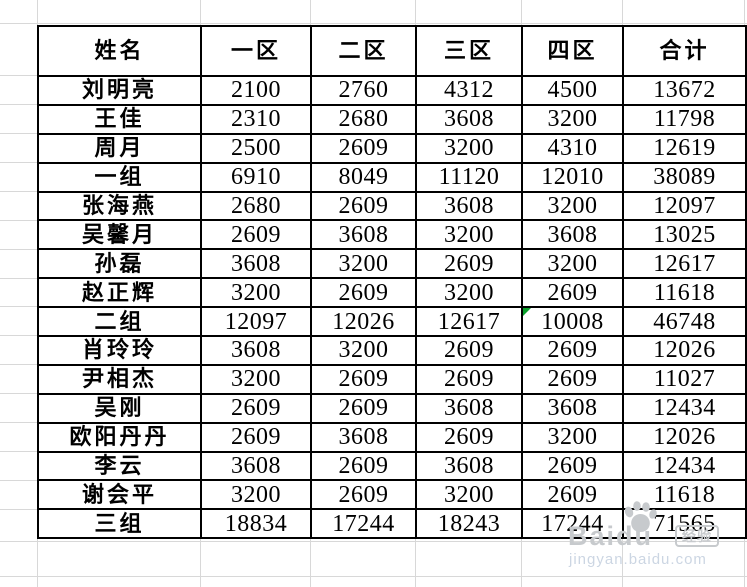 The height and width of the screenshot is (587, 747). Describe the element at coordinates (572, 148) in the screenshot. I see `value-cell: 4310` at that location.